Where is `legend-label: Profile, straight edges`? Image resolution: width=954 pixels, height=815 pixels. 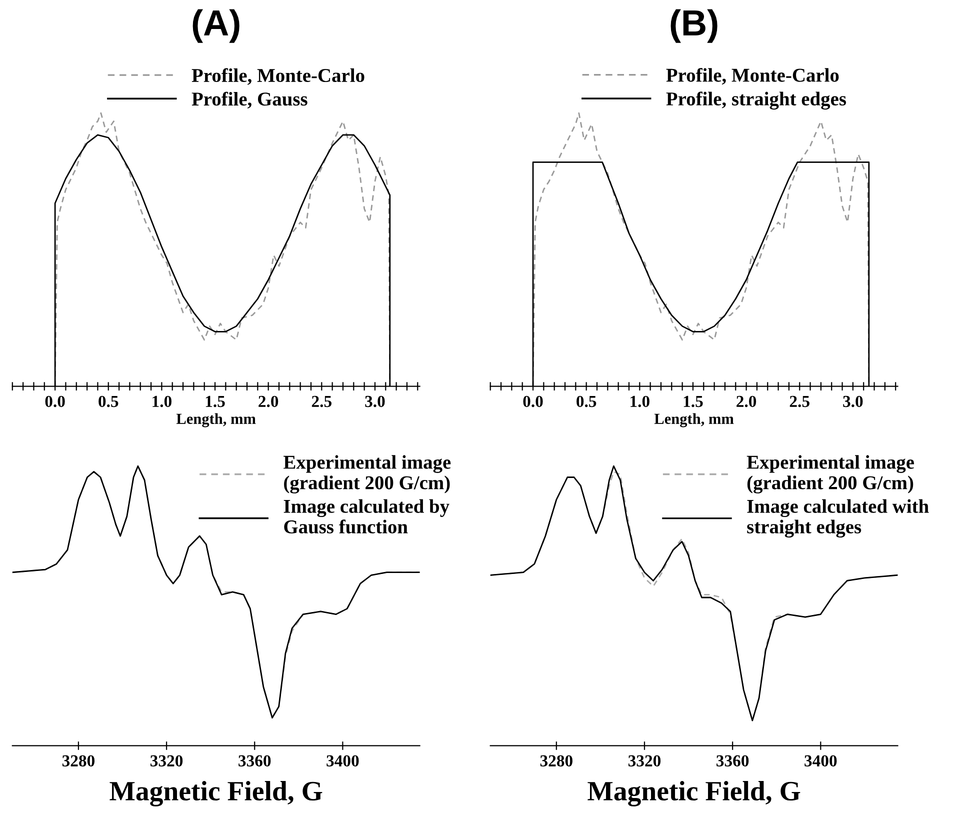 legend-label: Profile, straight edges is located at coordinates (756, 101).